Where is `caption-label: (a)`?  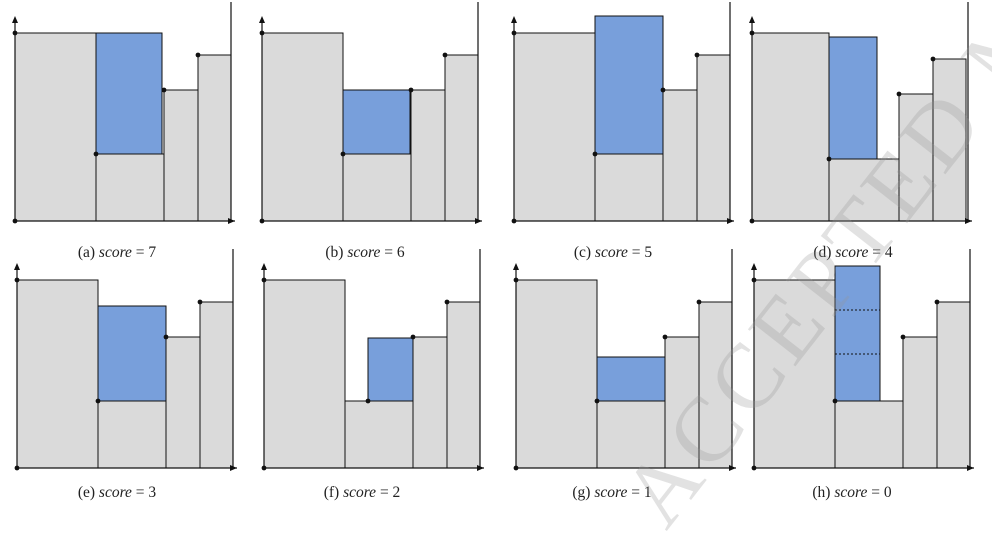
caption-label: (a) is located at coordinates (88, 252).